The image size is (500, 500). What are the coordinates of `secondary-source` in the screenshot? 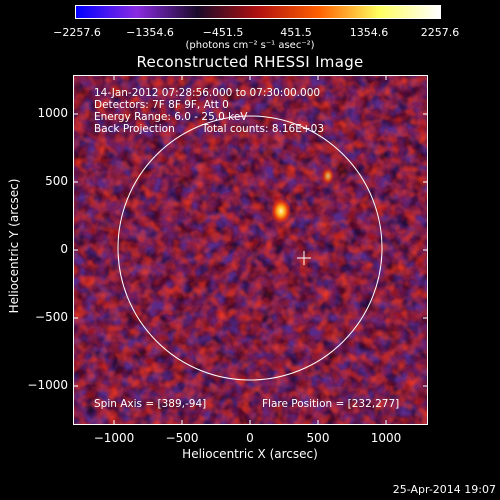 It's located at (328, 176).